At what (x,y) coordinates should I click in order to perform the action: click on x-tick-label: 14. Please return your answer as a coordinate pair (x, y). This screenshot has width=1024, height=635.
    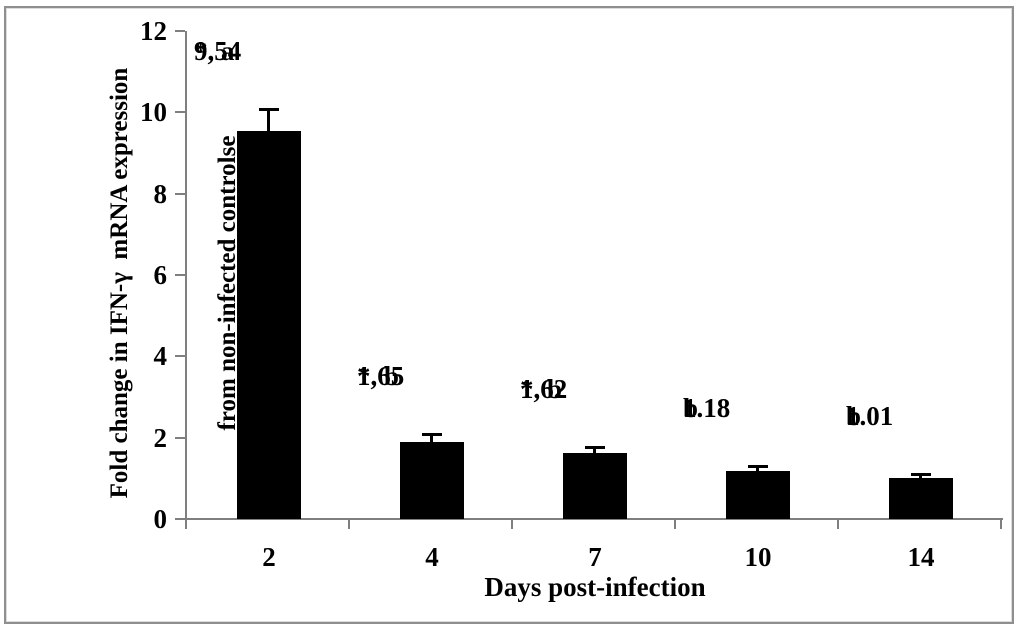
    Looking at the image, I should click on (921, 557).